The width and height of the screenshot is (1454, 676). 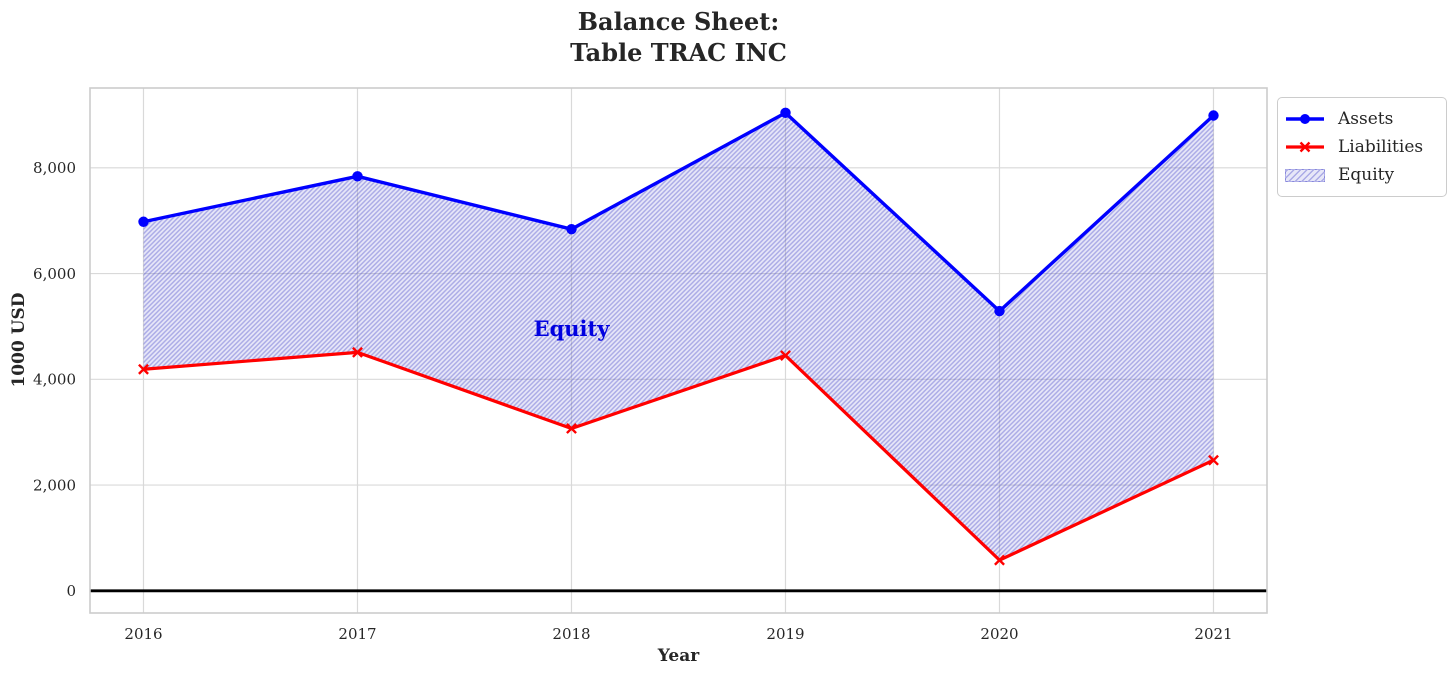 What do you see at coordinates (1305, 119) in the screenshot?
I see `assets-line-marker-icon` at bounding box center [1305, 119].